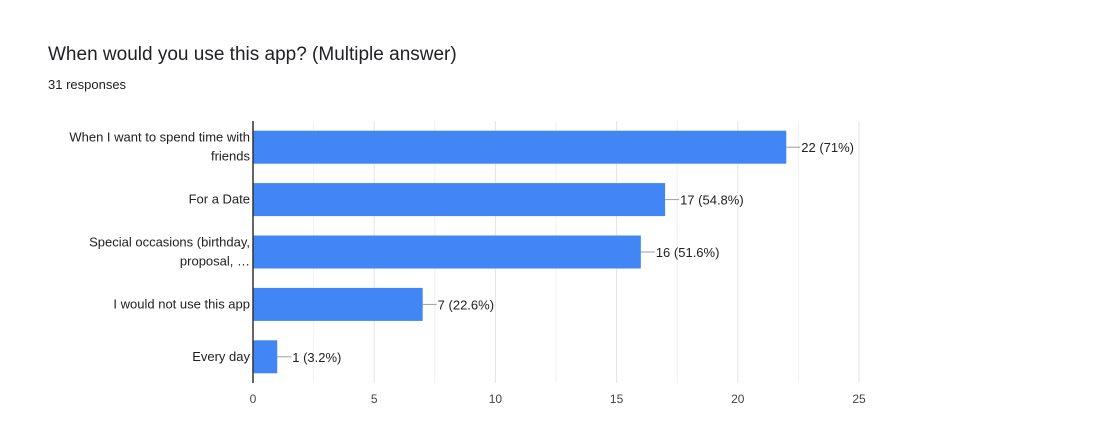 The image size is (1117, 443). What do you see at coordinates (181, 303) in the screenshot?
I see `category-label: I would not use this app` at bounding box center [181, 303].